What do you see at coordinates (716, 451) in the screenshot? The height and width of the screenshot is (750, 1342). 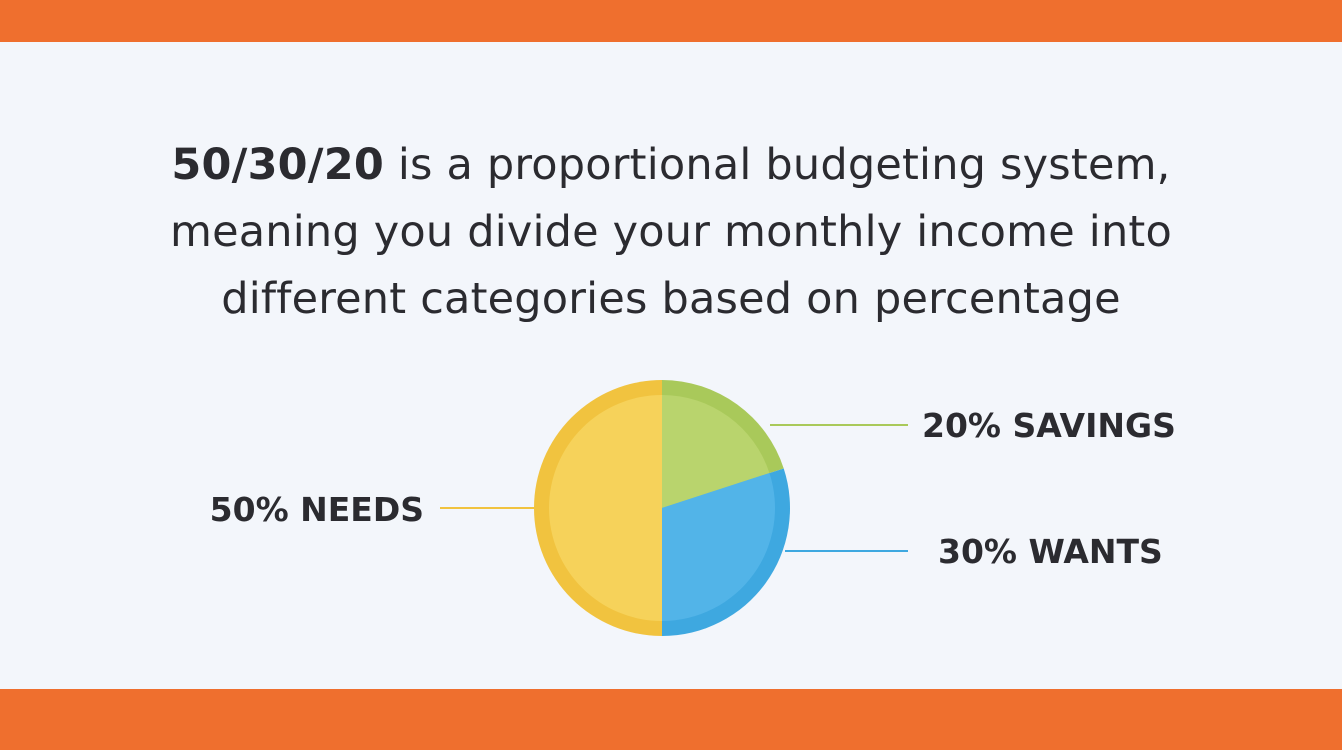 I see `pie-slice-highlight-savings` at bounding box center [716, 451].